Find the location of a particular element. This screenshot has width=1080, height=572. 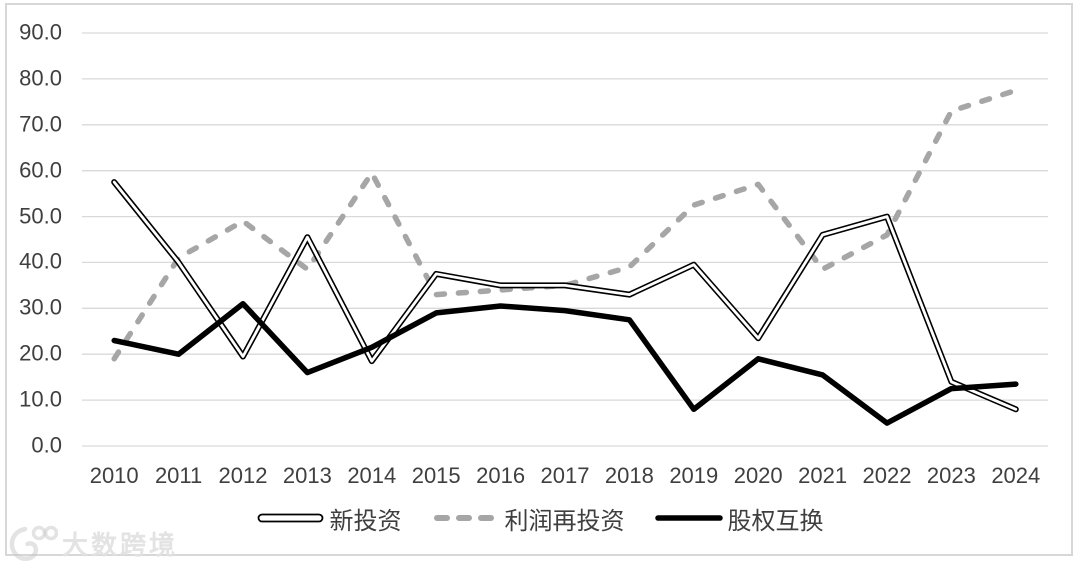

x-tick-label: 2019 is located at coordinates (694, 475).